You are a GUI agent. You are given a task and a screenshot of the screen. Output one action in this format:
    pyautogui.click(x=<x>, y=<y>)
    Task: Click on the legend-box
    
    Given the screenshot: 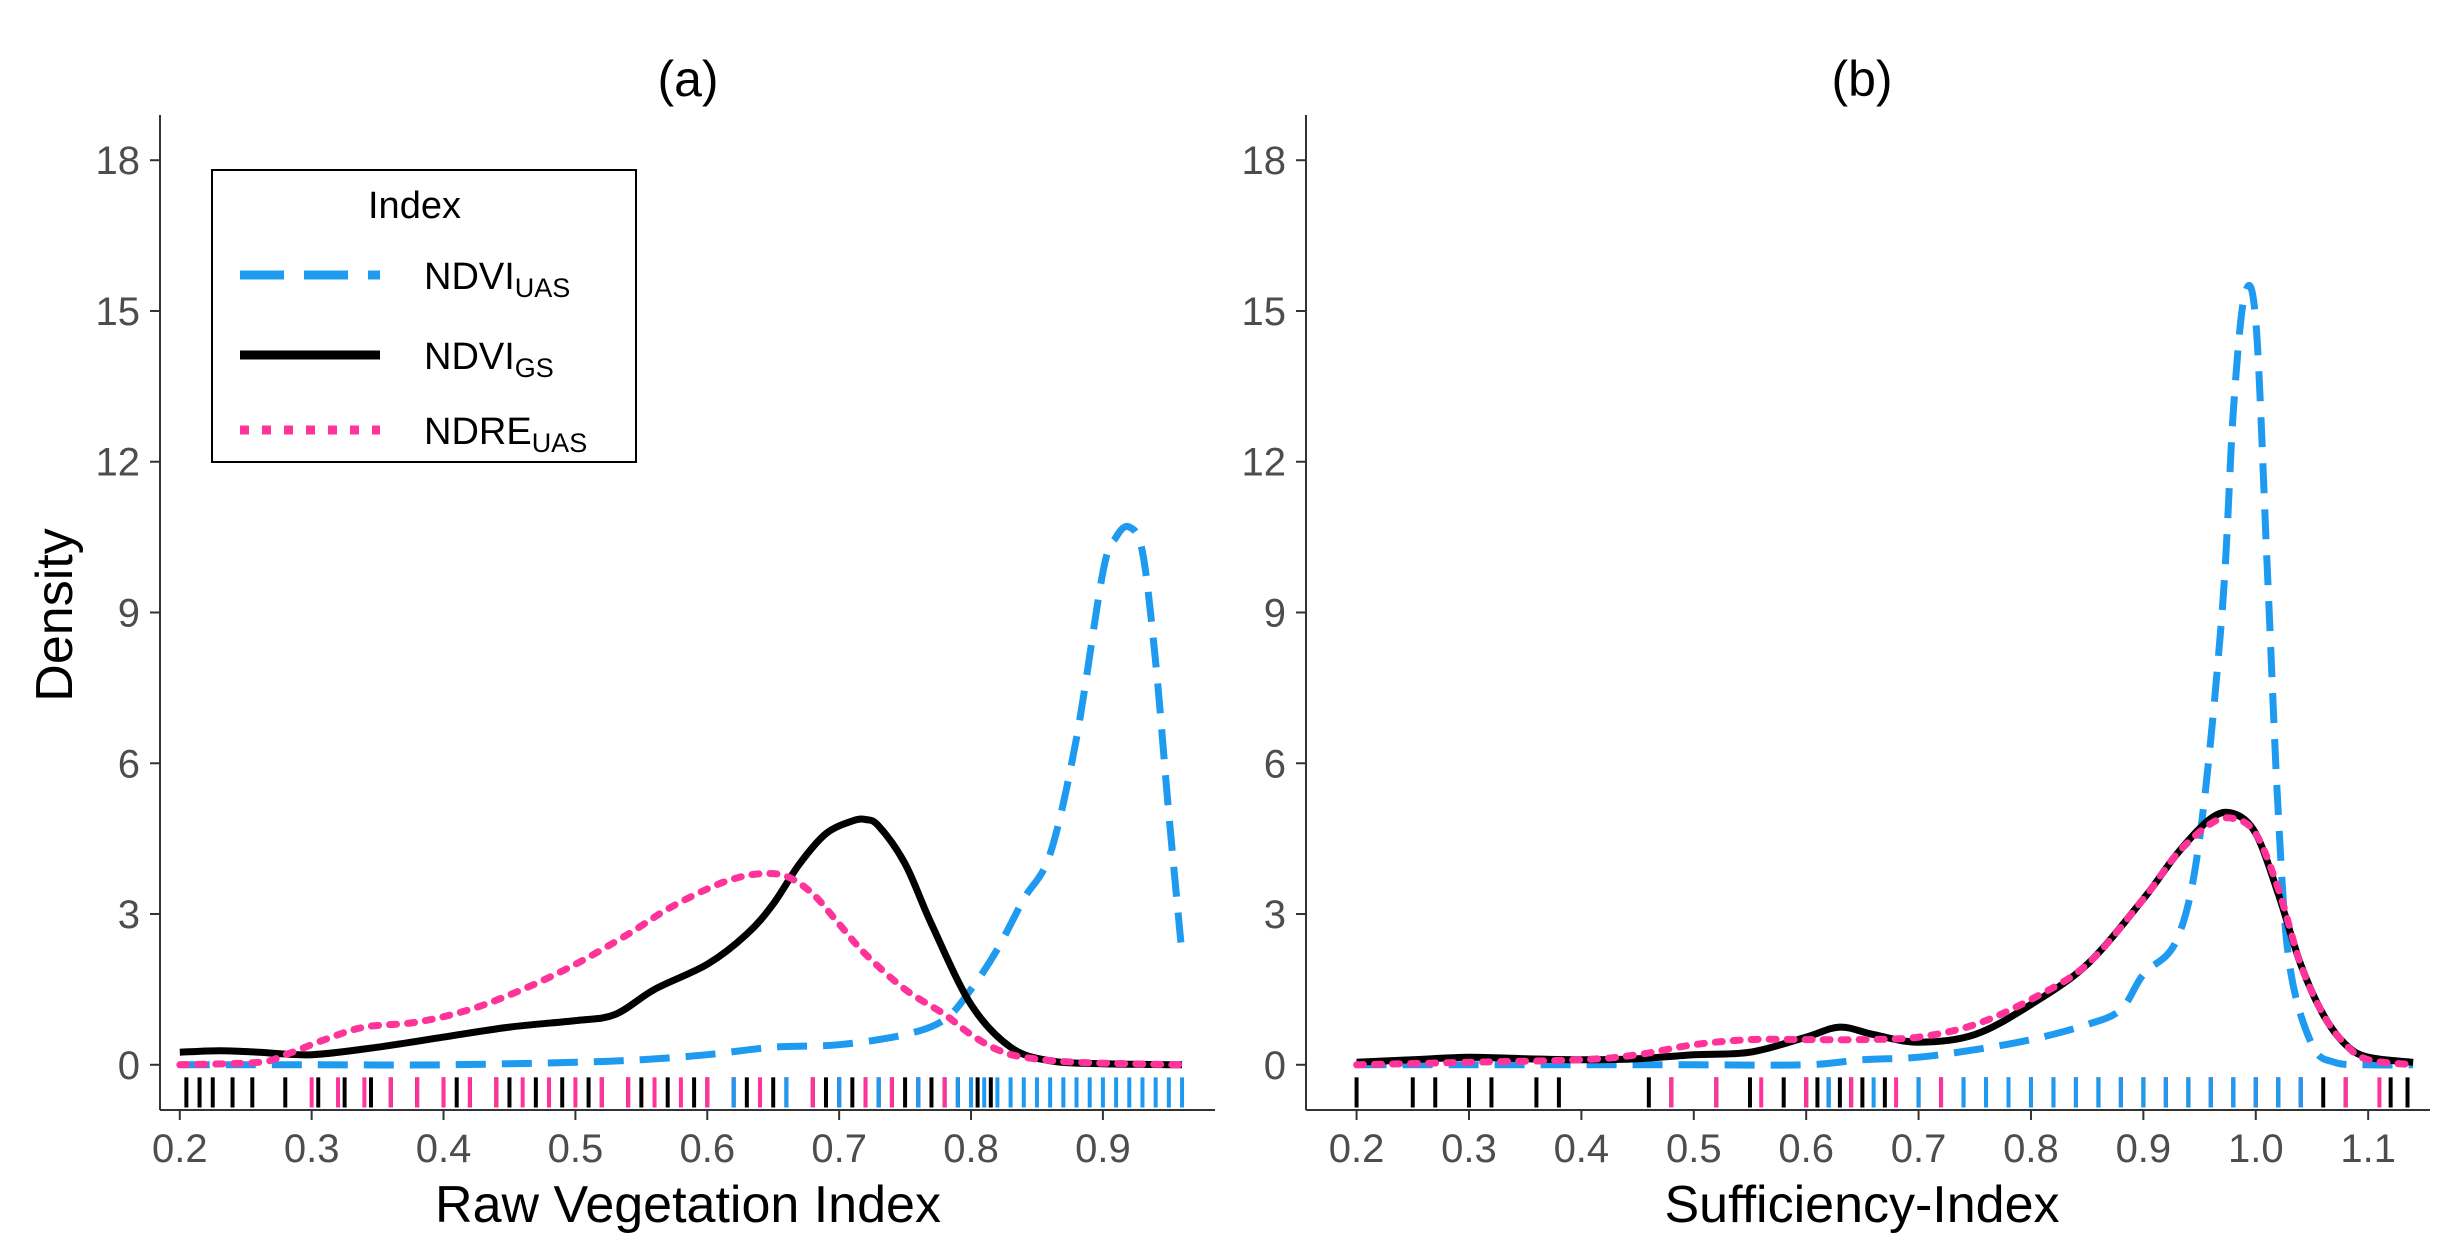 What is the action you would take?
    pyautogui.click(x=424, y=316)
    